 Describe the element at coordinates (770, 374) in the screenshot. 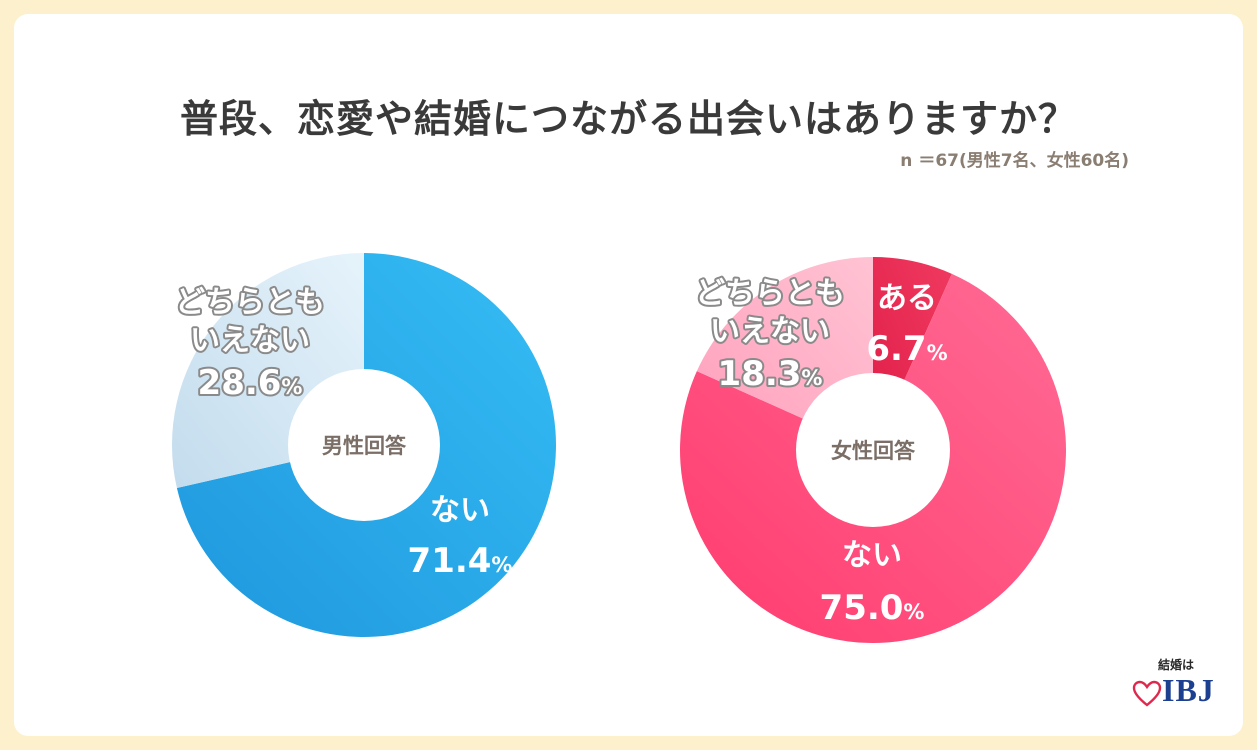

I see `slice-percent-label: 18.3%` at that location.